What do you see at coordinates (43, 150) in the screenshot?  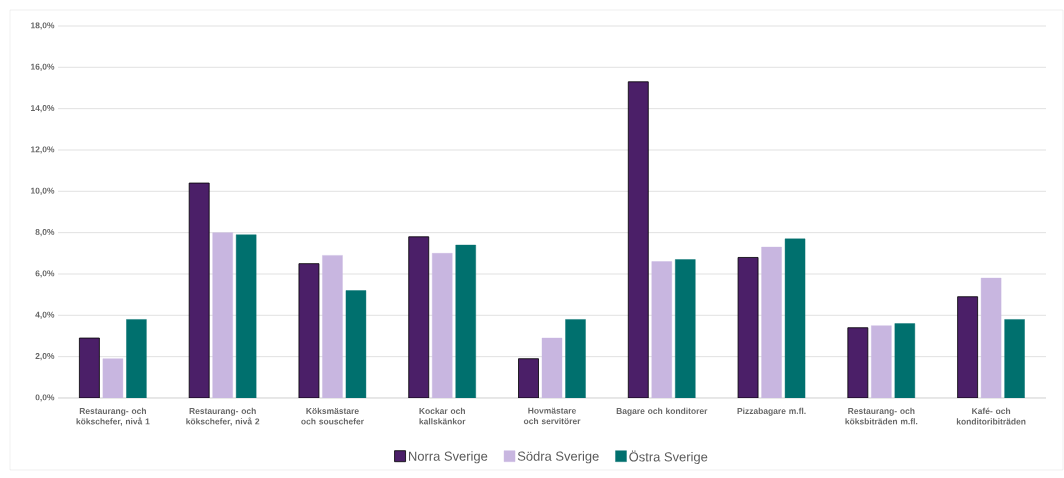 I see `y-tick-label: 12,0%` at bounding box center [43, 150].